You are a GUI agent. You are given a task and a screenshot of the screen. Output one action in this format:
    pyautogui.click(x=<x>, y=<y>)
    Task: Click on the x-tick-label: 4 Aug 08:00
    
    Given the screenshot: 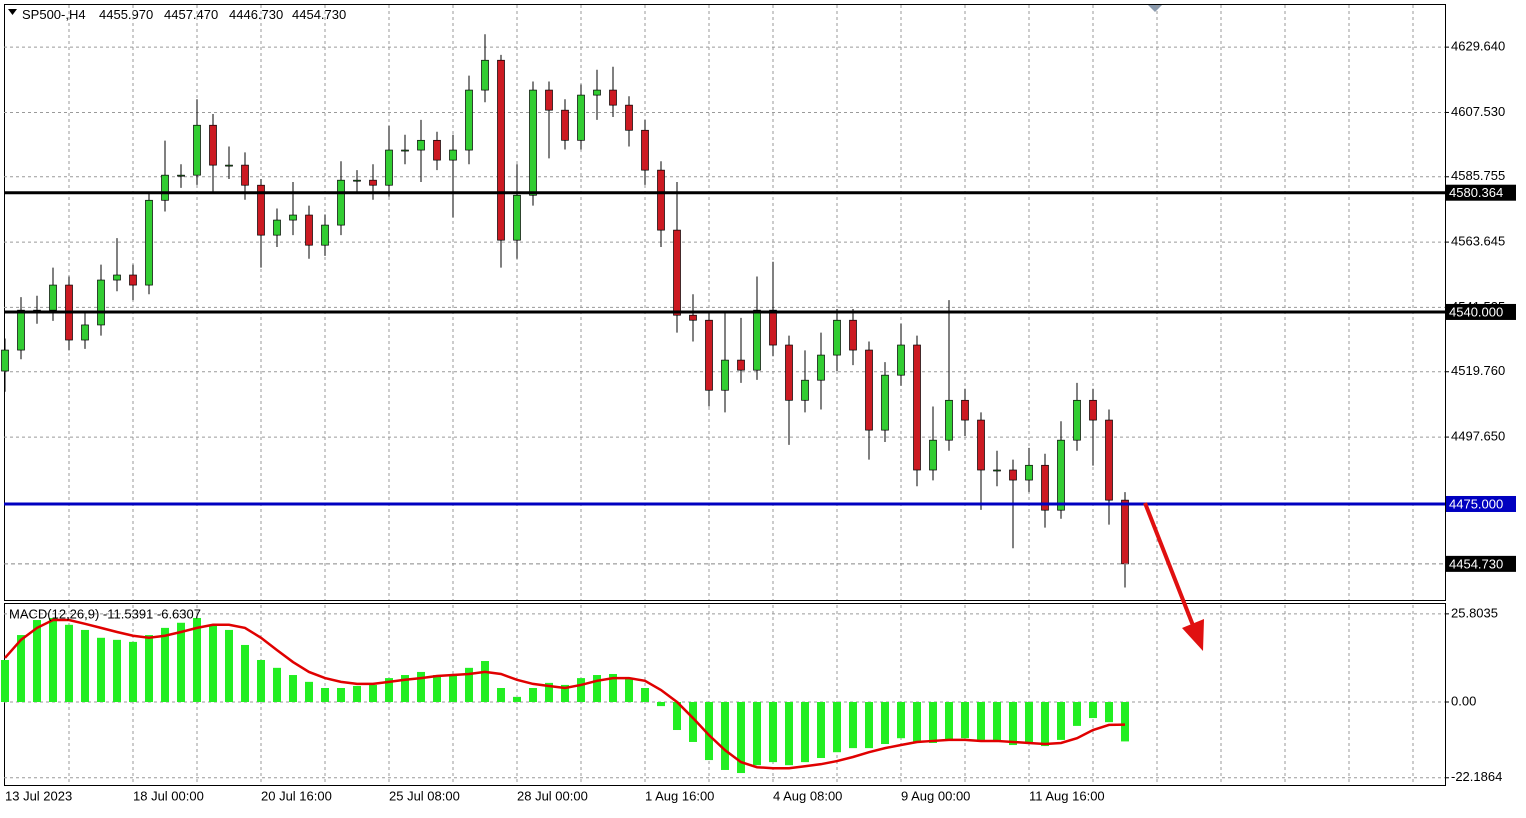 What is the action you would take?
    pyautogui.click(x=807, y=795)
    